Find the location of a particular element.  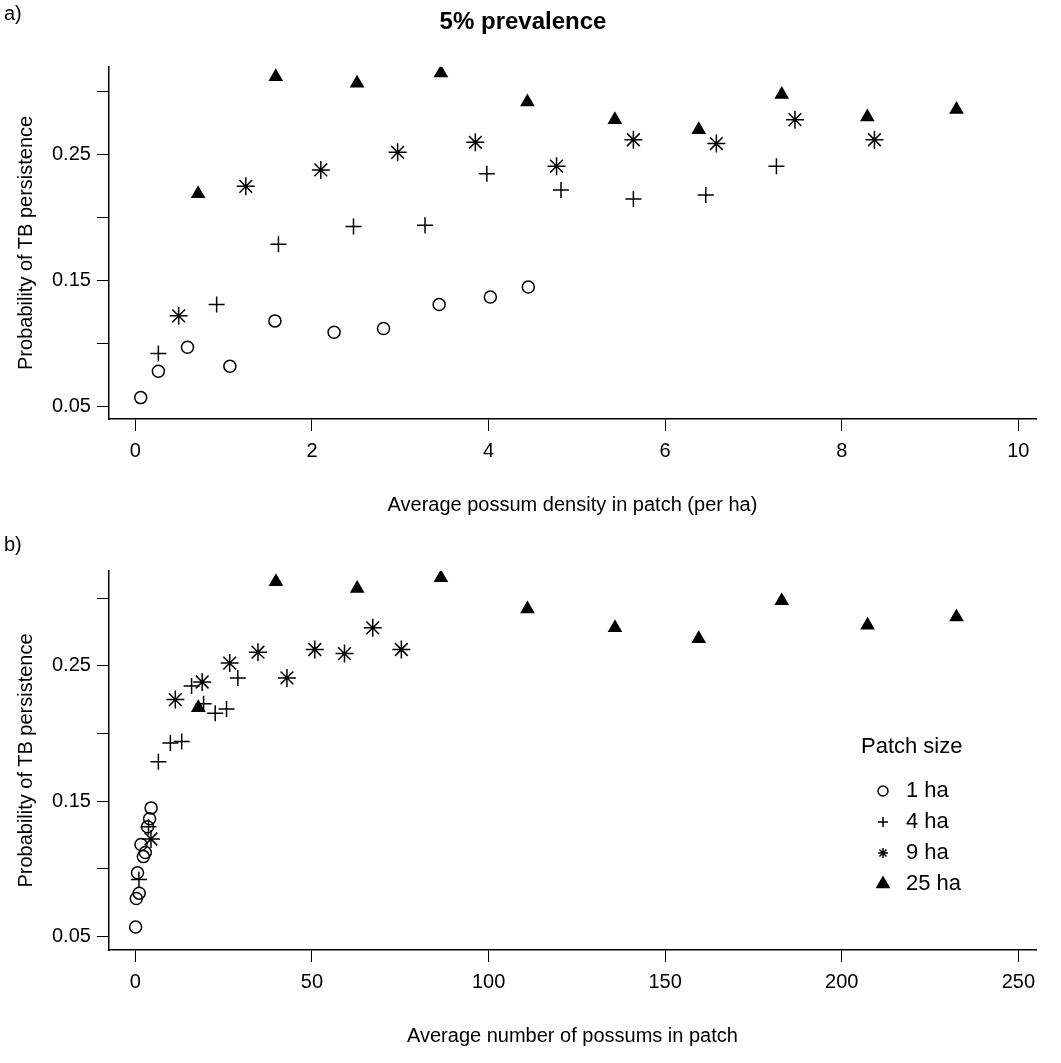

x-tick-label: 2 is located at coordinates (312, 449).